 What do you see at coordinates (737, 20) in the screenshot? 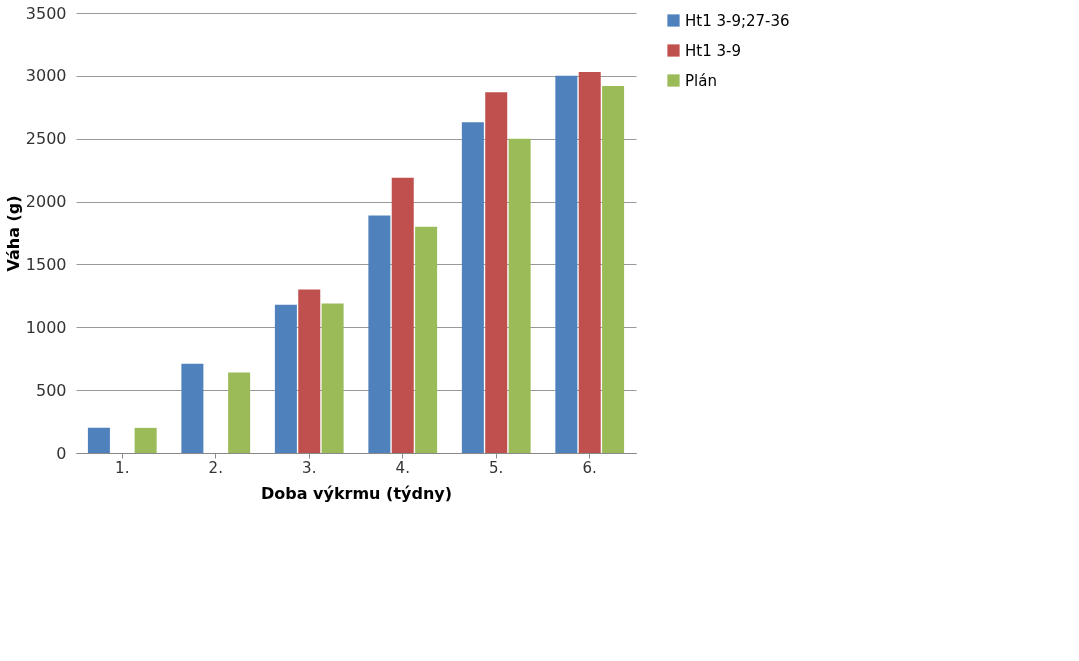
I see `legend-label: Ht1 3-9;27-36` at bounding box center [737, 20].